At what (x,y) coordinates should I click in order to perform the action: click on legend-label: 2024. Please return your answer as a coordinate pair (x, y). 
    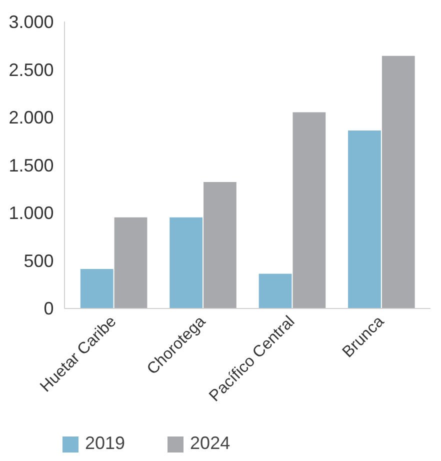
    Looking at the image, I should click on (210, 443).